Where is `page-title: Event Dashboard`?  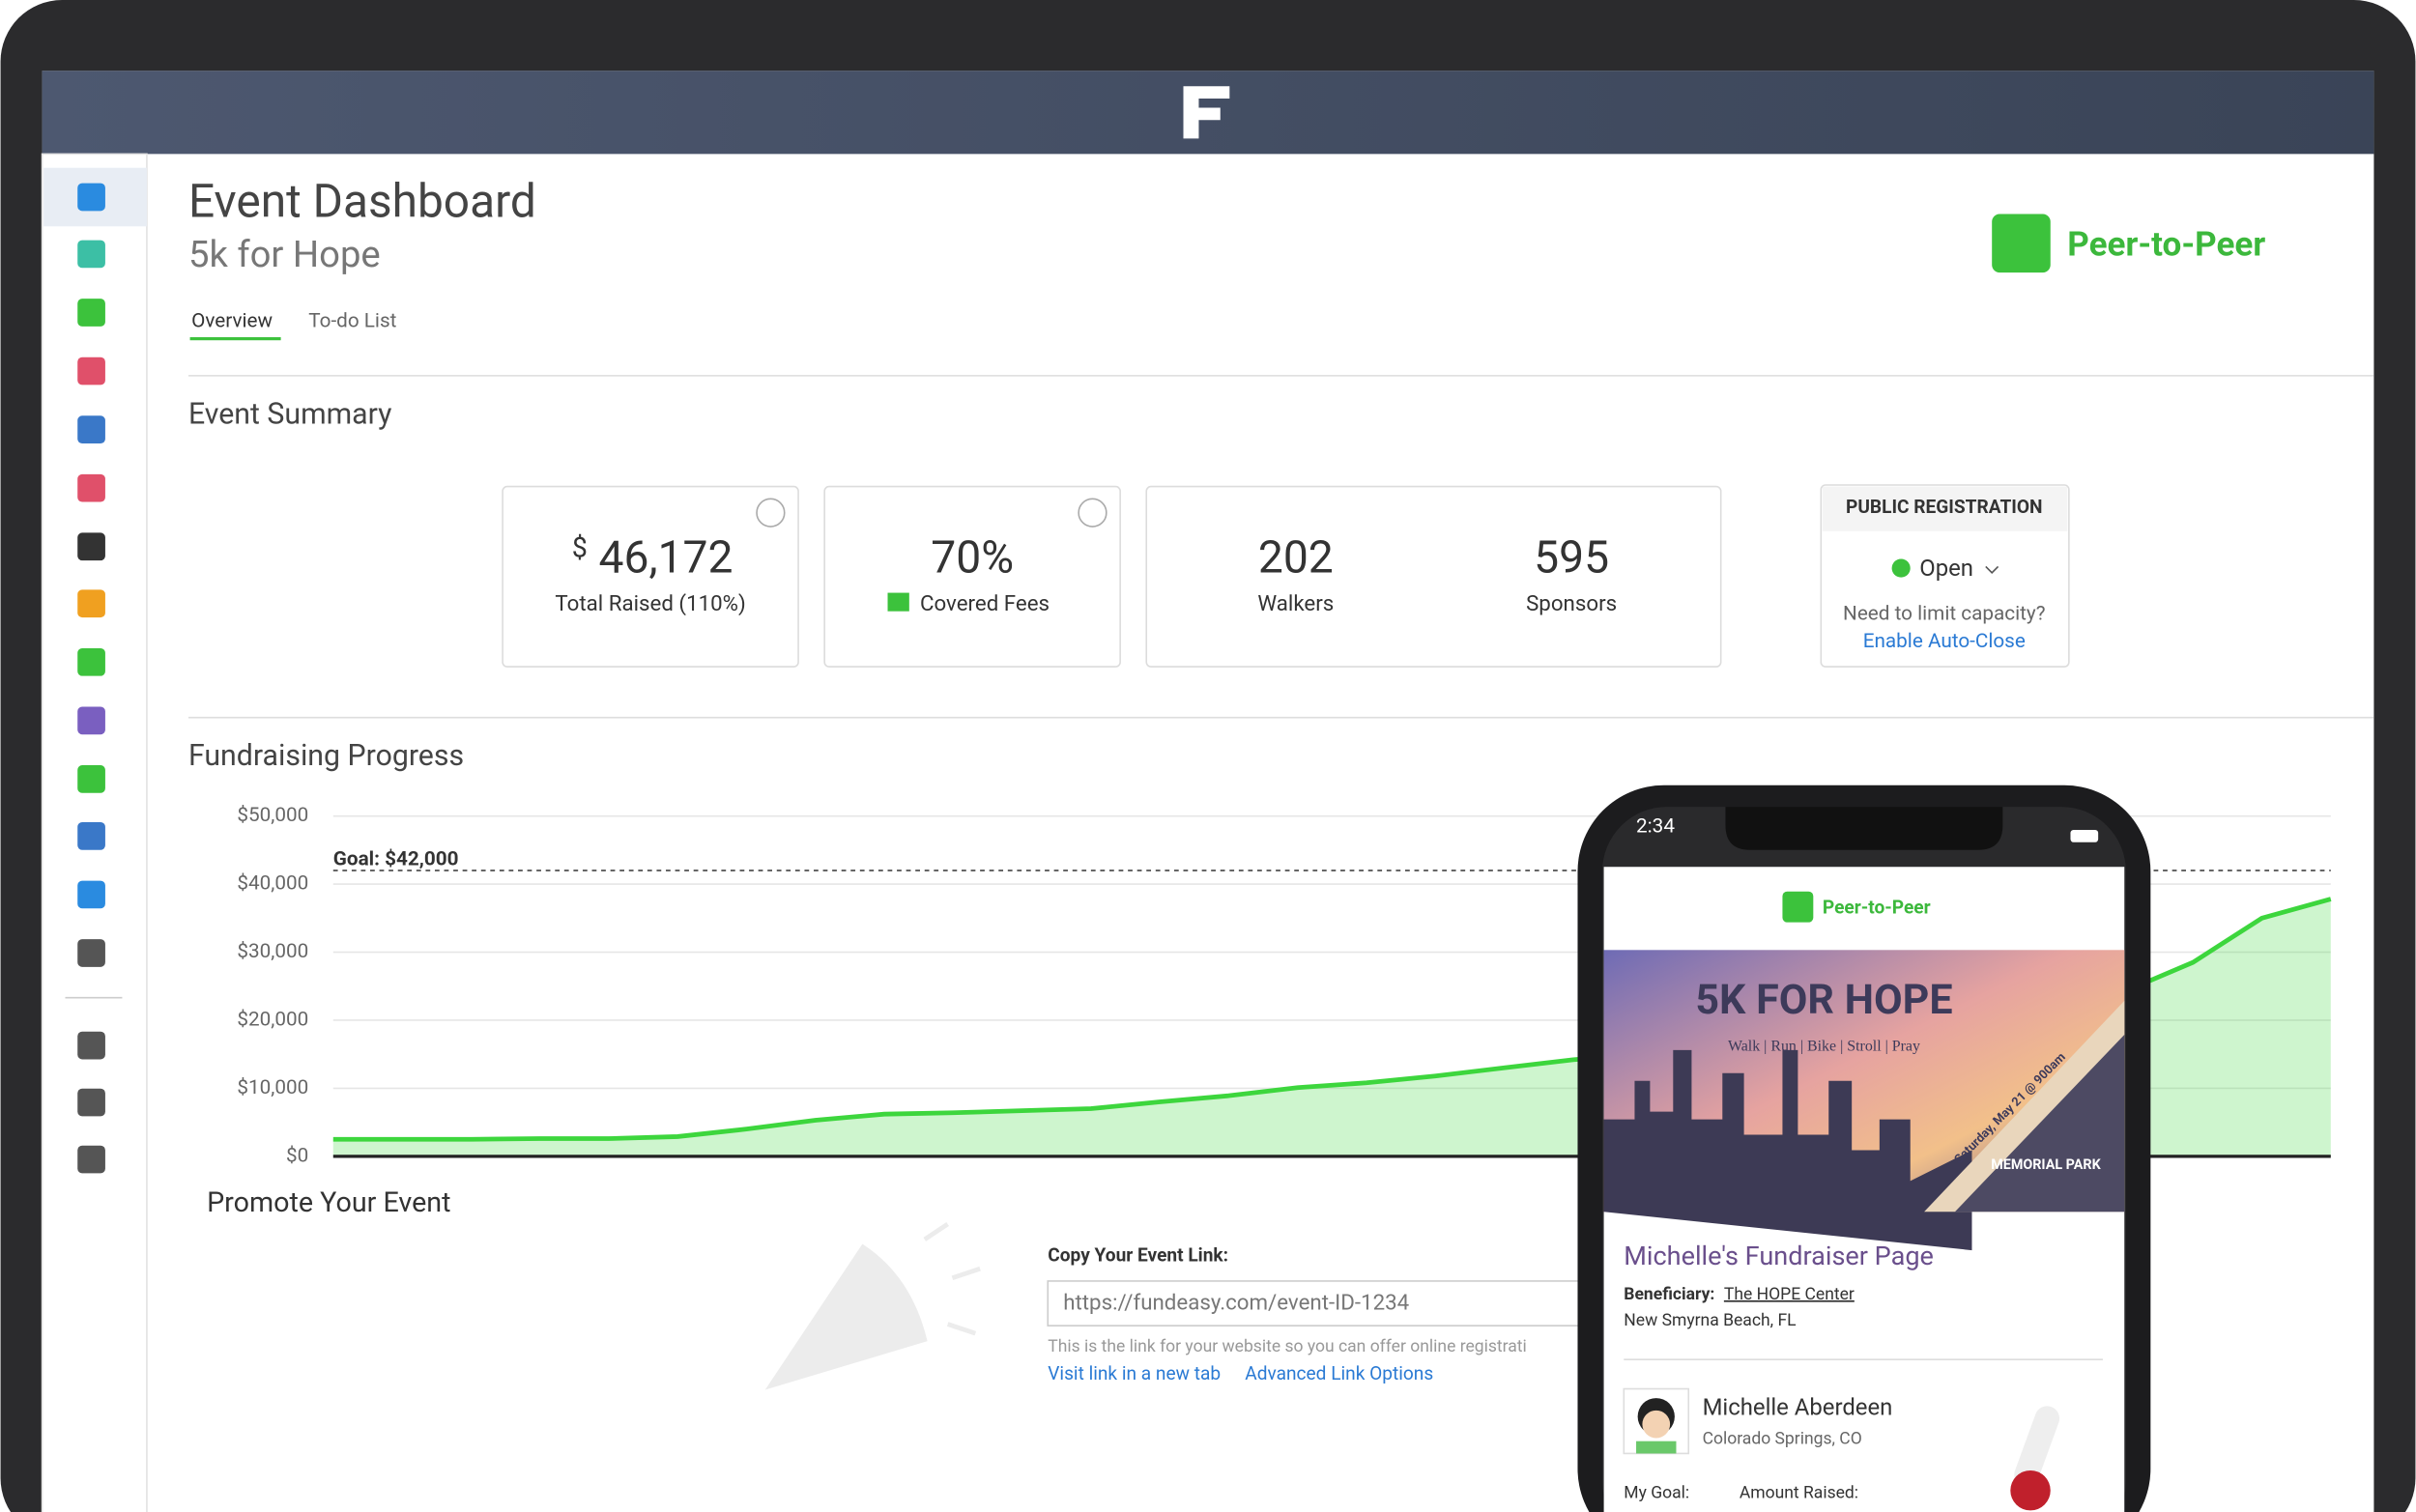
page-title: Event Dashboard is located at coordinates (362, 202).